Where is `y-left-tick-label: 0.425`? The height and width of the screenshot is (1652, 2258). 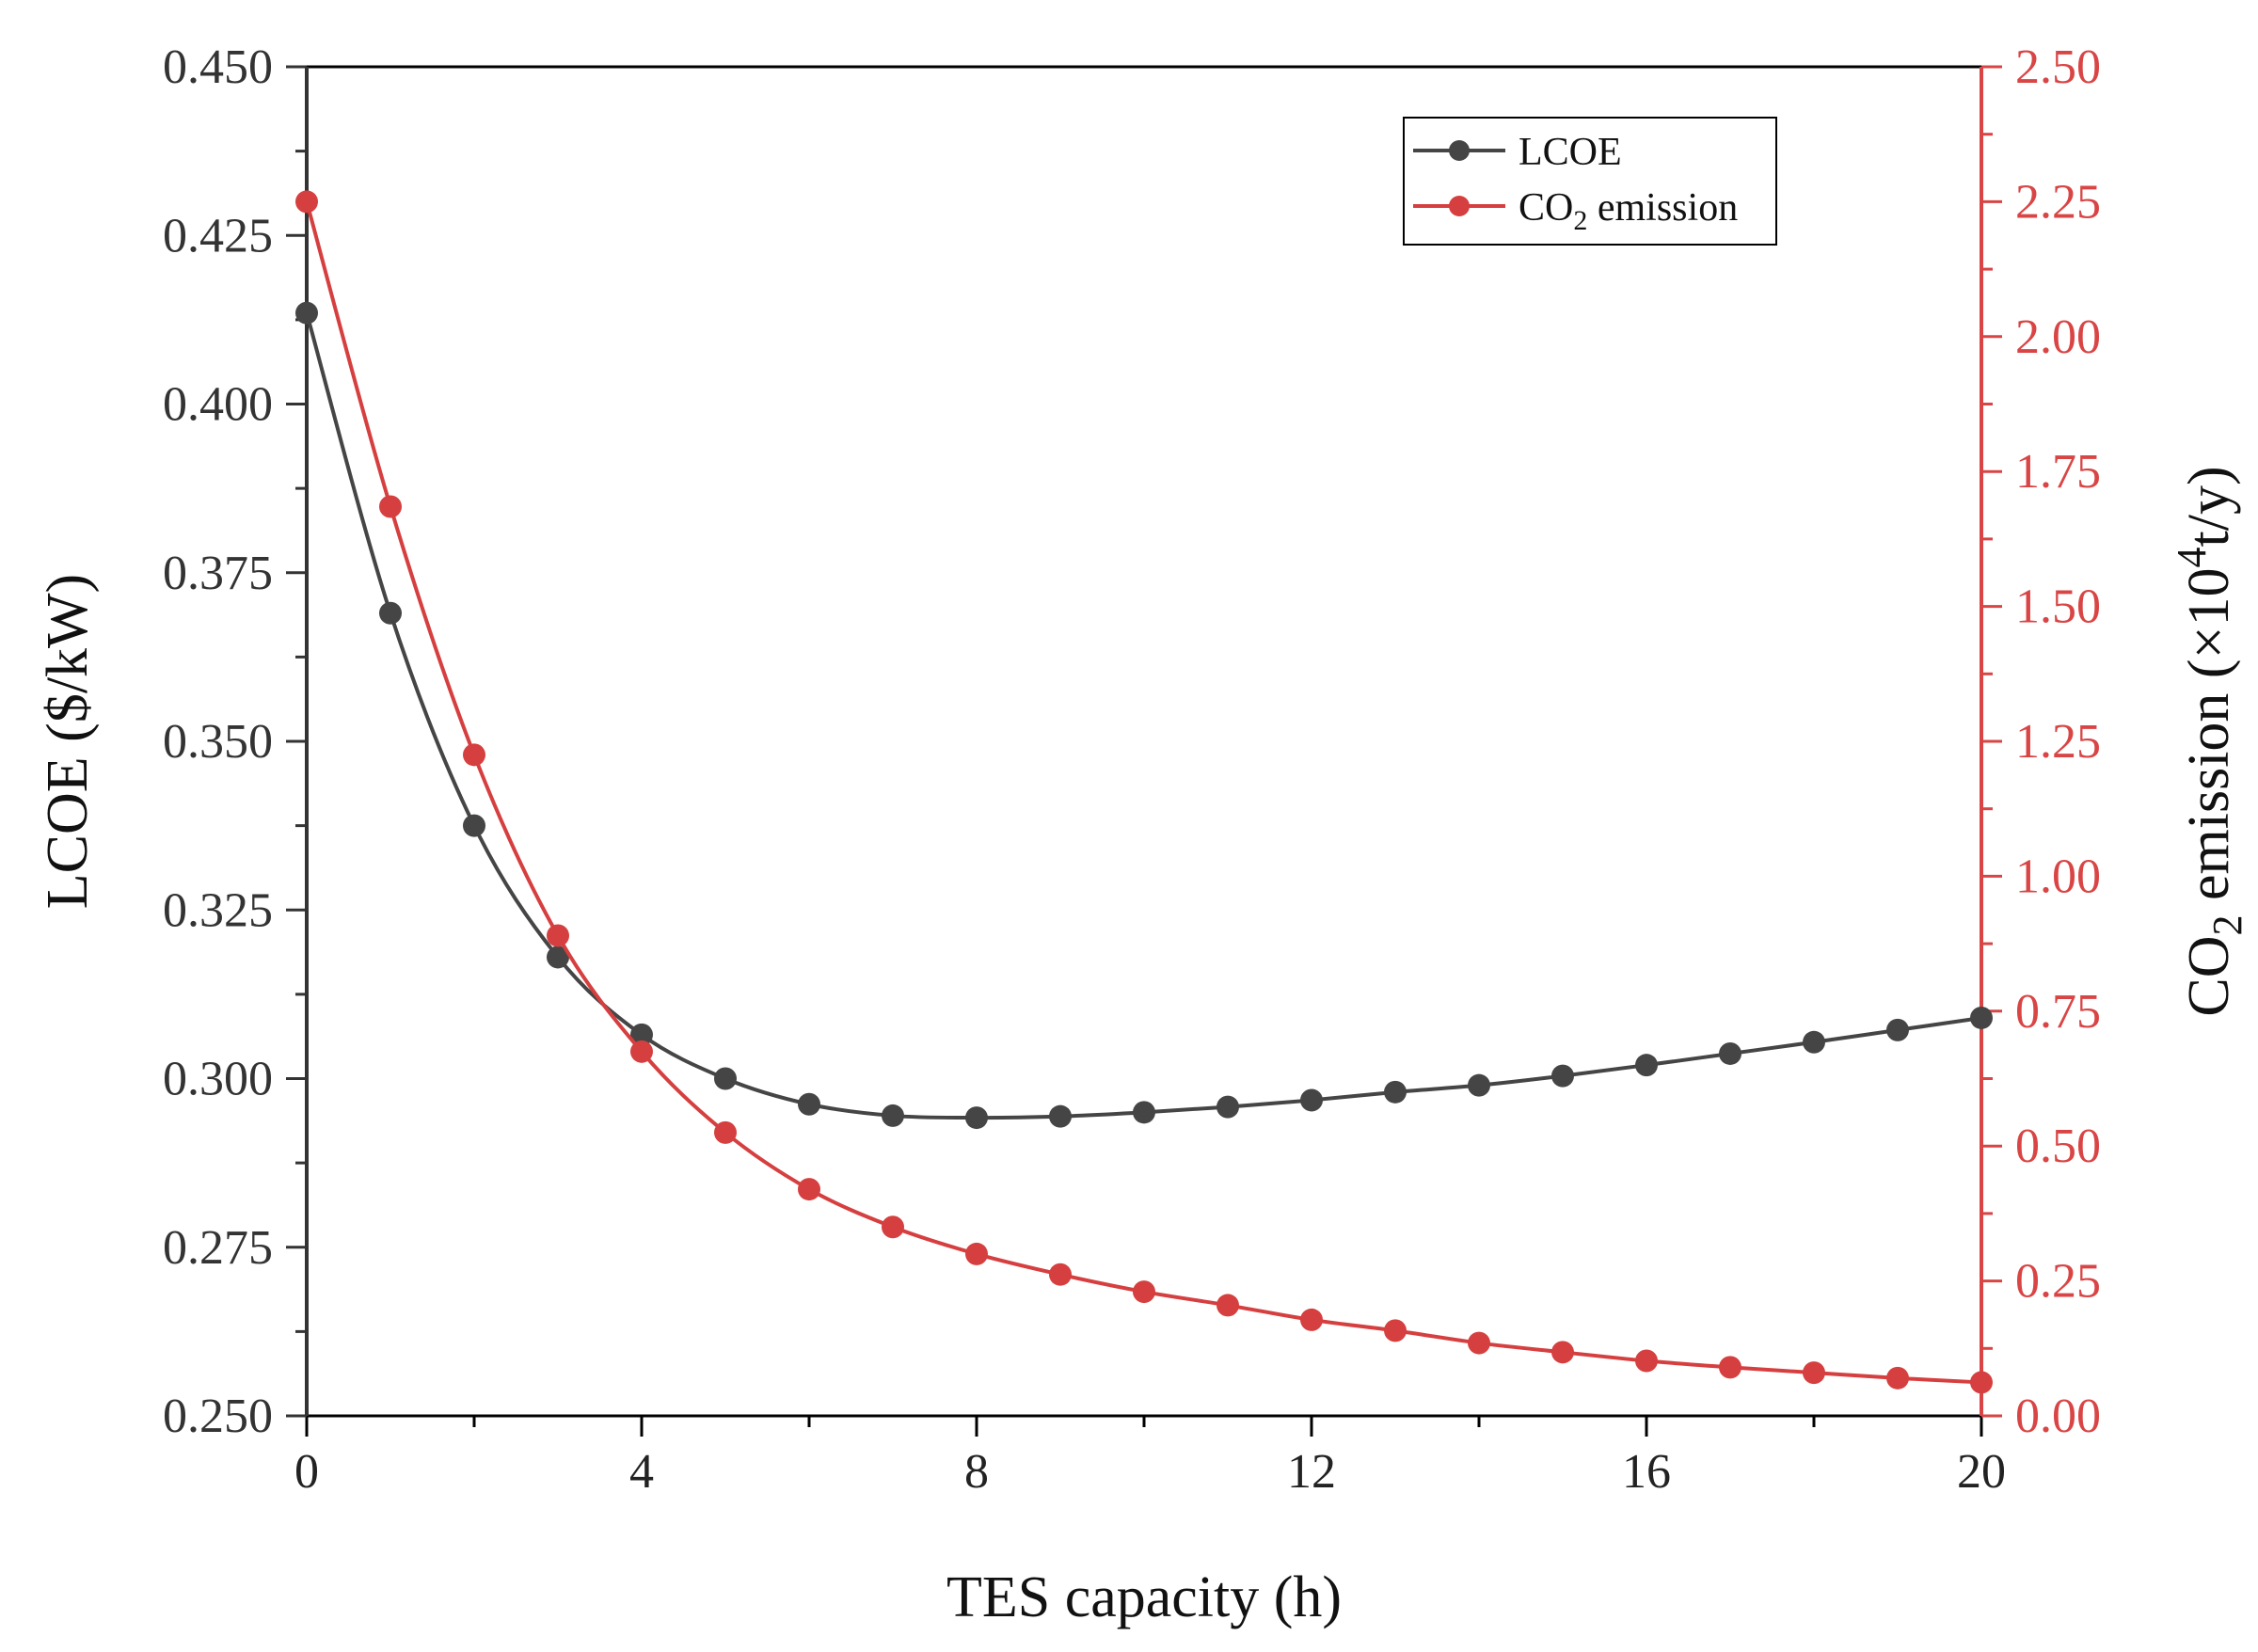
y-left-tick-label: 0.425 is located at coordinates (218, 235).